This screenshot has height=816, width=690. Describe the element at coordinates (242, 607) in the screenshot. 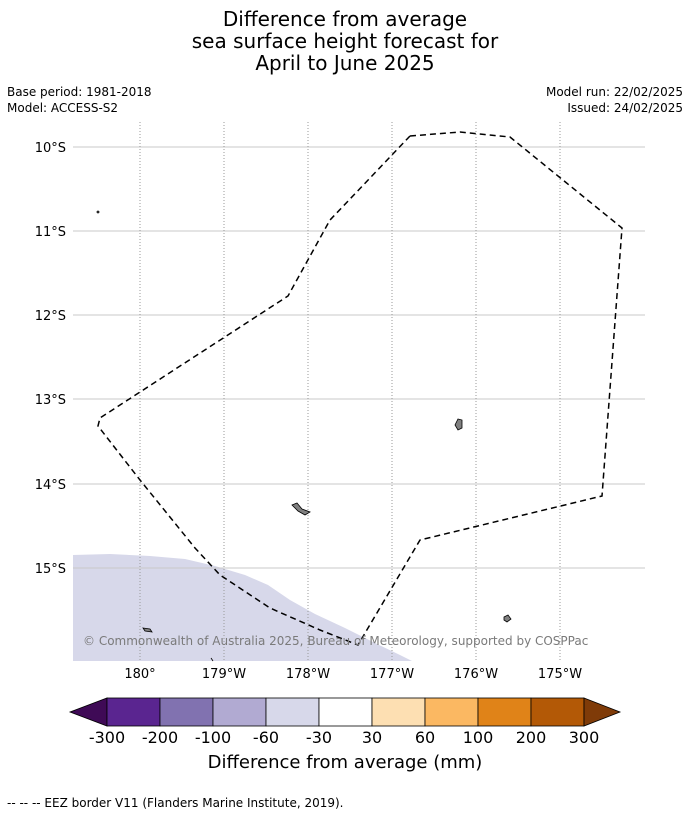

I see `anomaly-region` at that location.